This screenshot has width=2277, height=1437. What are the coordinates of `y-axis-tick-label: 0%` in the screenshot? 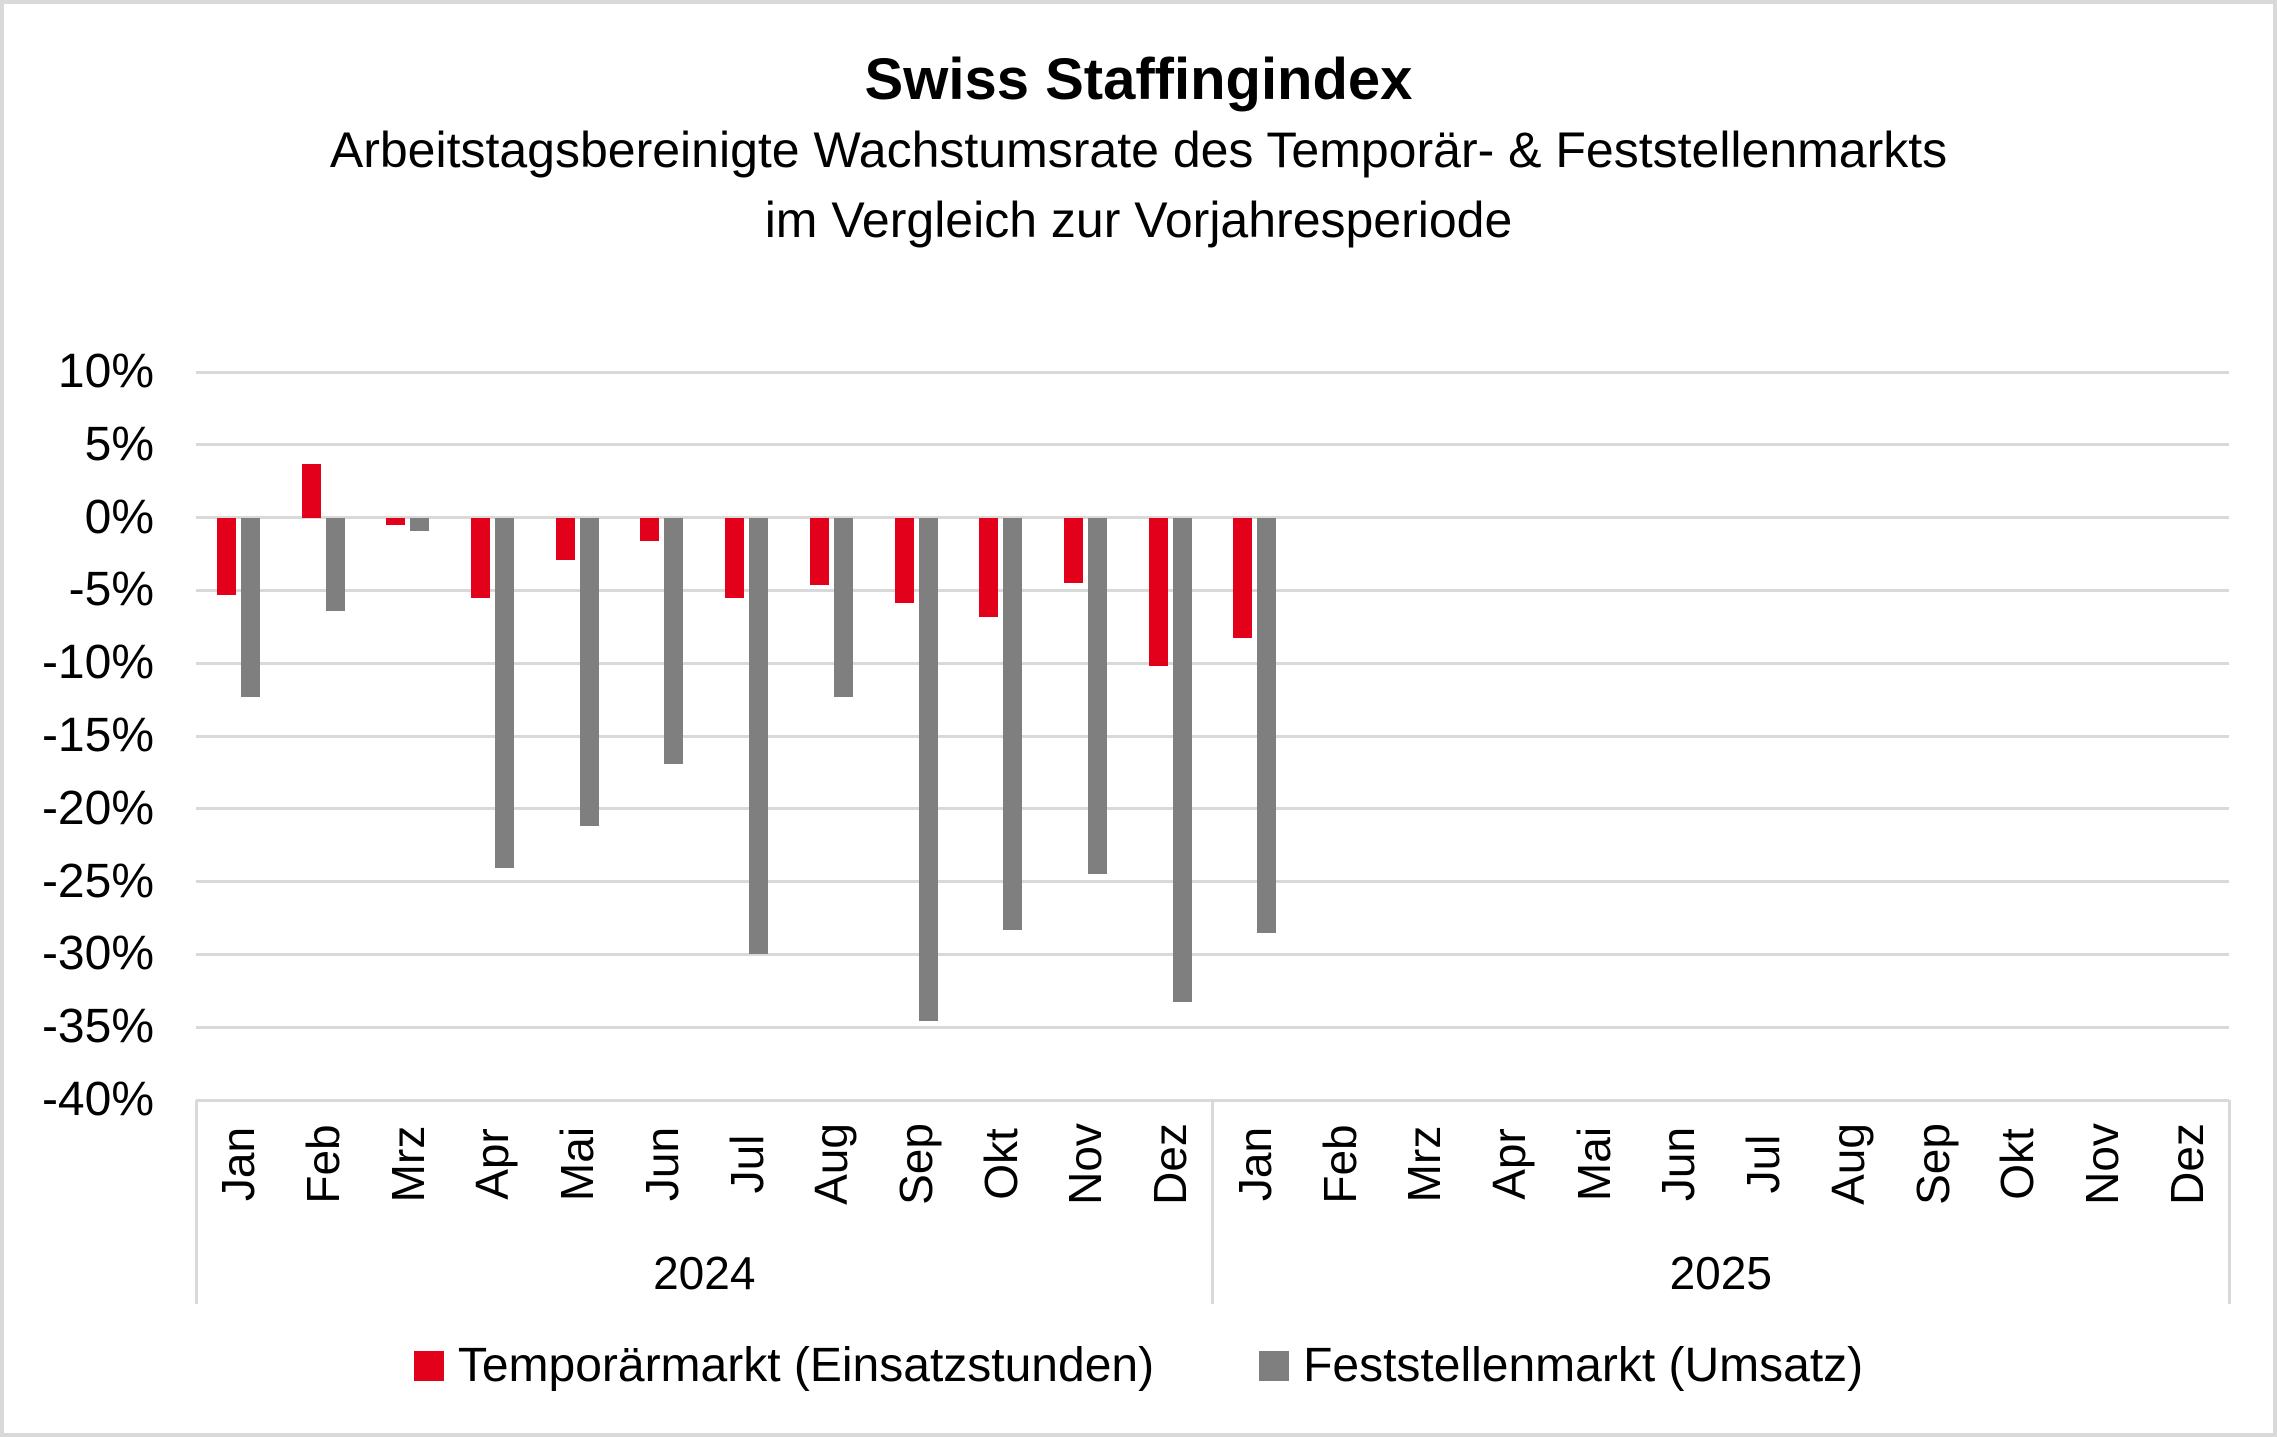 It's located at (119, 517).